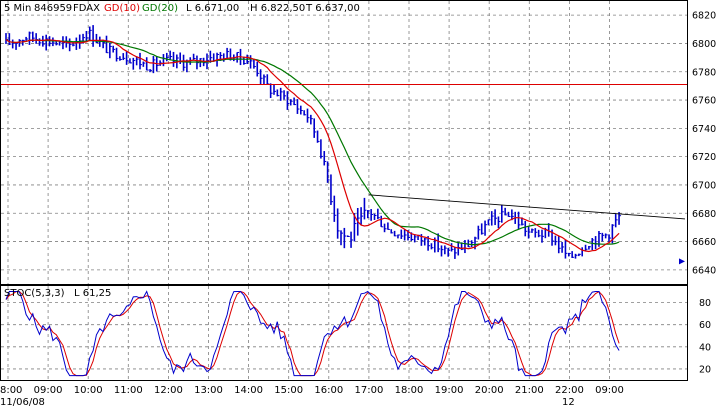 This screenshot has height=411, width=716. What do you see at coordinates (704, 157) in the screenshot?
I see `price-tick-label: 6720` at bounding box center [704, 157].